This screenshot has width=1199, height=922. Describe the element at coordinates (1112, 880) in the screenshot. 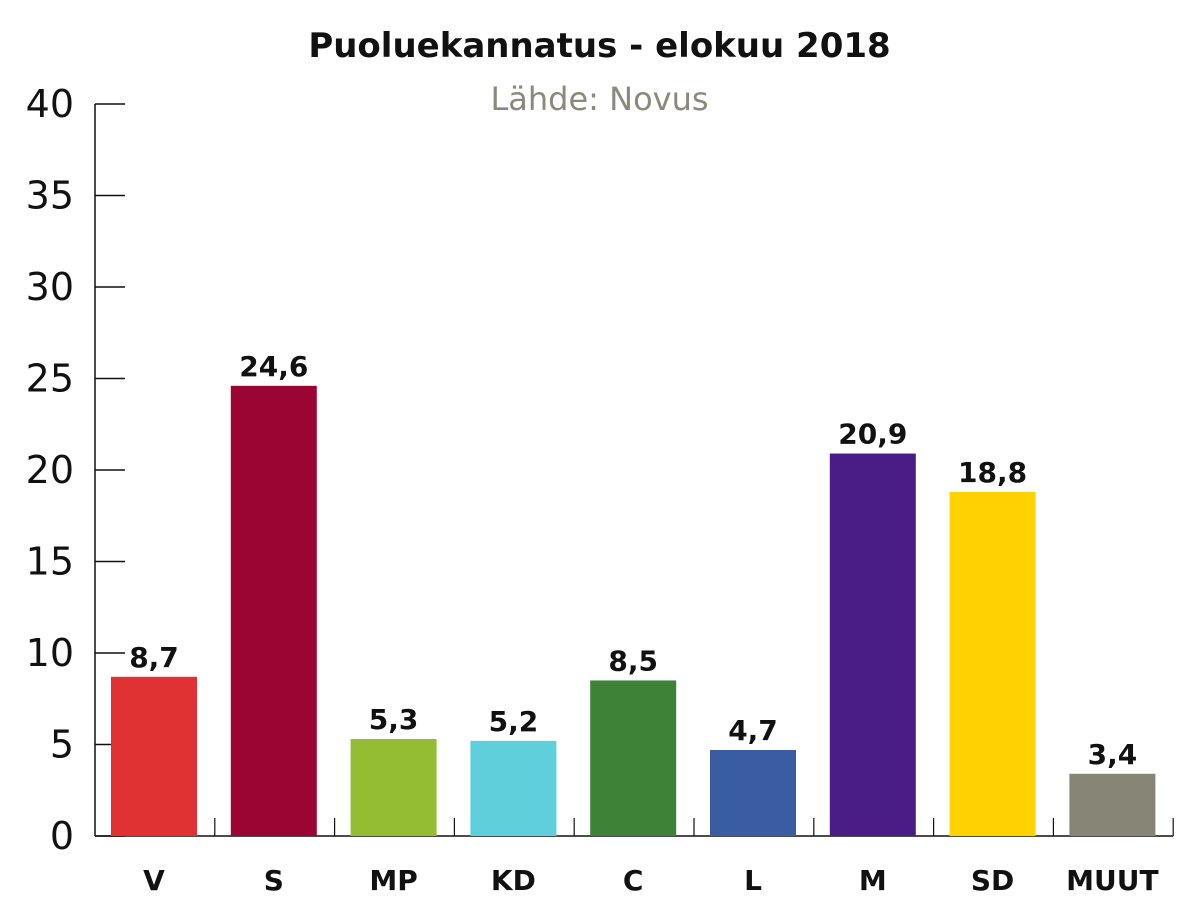

I see `category-label-muut: MUUT` at that location.